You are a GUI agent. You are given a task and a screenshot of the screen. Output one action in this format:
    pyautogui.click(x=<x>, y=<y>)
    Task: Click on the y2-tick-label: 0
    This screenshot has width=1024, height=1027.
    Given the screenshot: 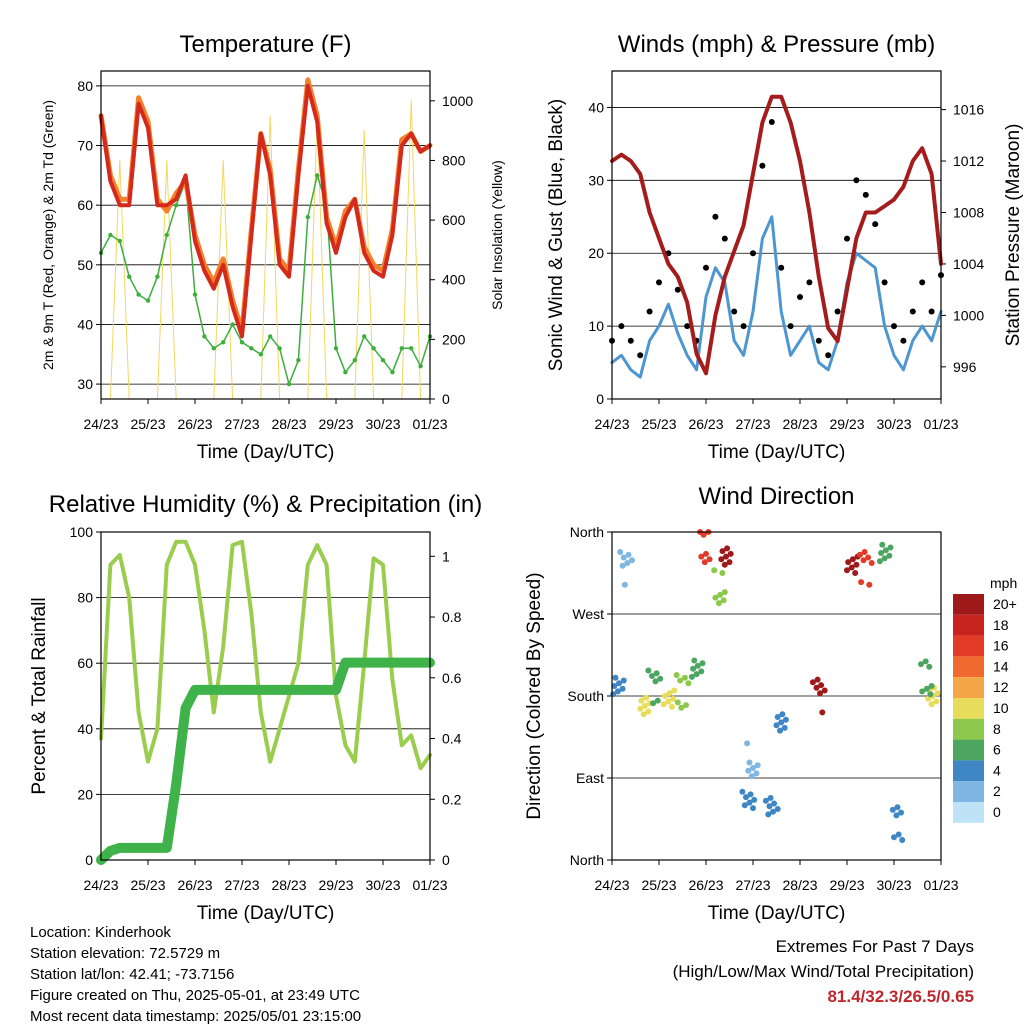 What is the action you would take?
    pyautogui.click(x=446, y=860)
    